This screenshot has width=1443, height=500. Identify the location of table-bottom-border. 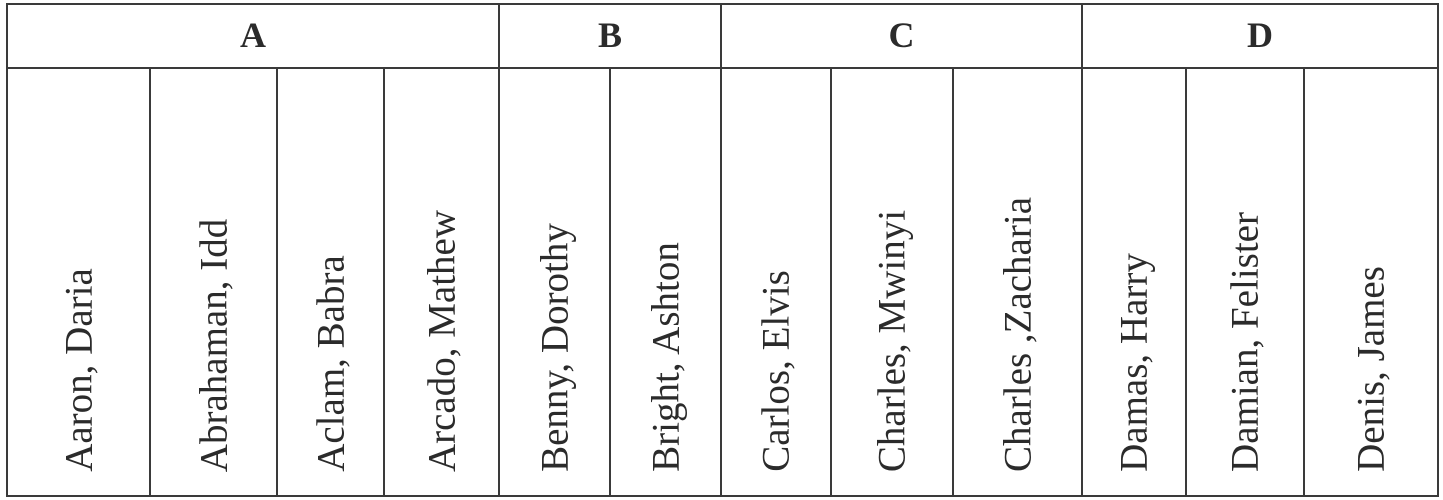
(722, 496).